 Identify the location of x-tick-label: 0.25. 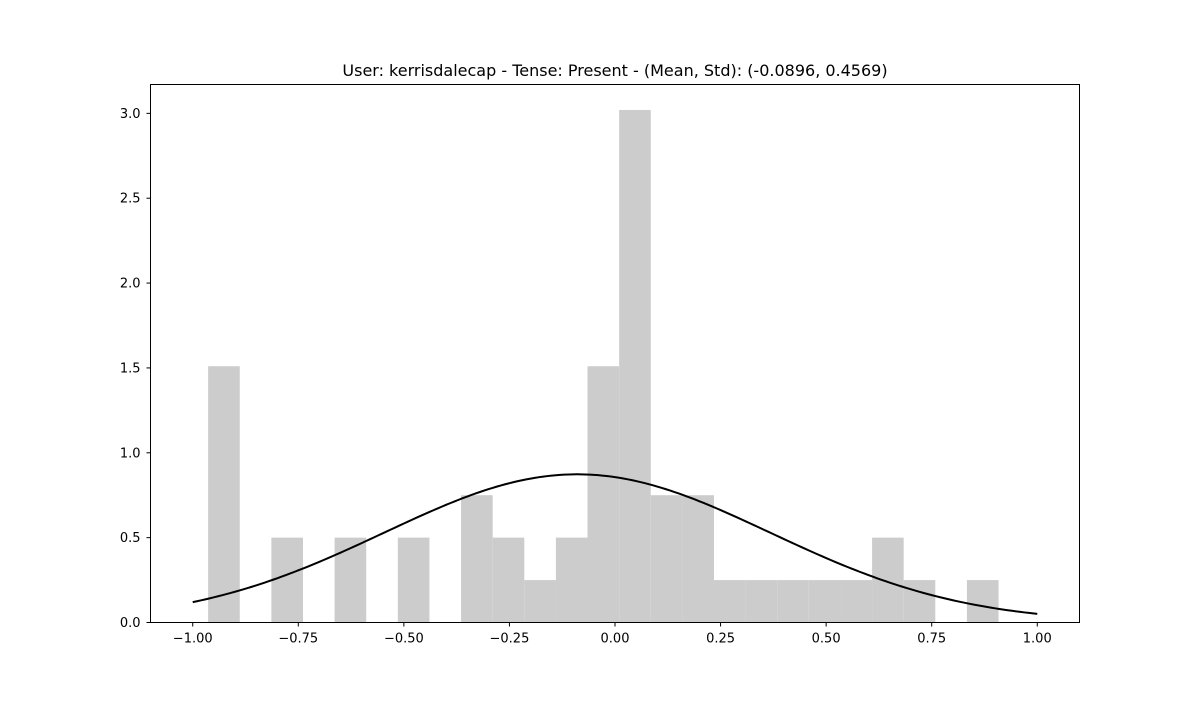
(720, 639).